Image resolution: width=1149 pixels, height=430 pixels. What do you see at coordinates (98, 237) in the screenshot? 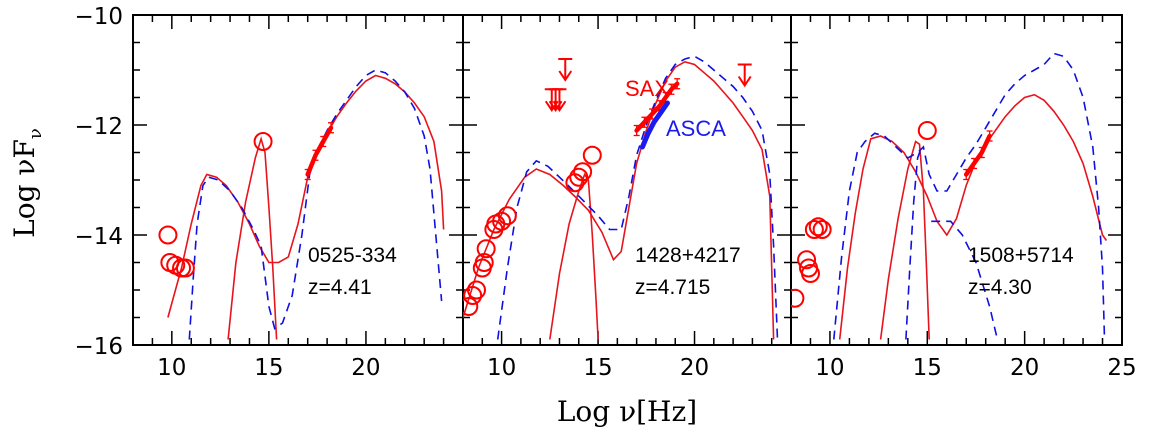
I see `y-tick-label: −14` at bounding box center [98, 237].